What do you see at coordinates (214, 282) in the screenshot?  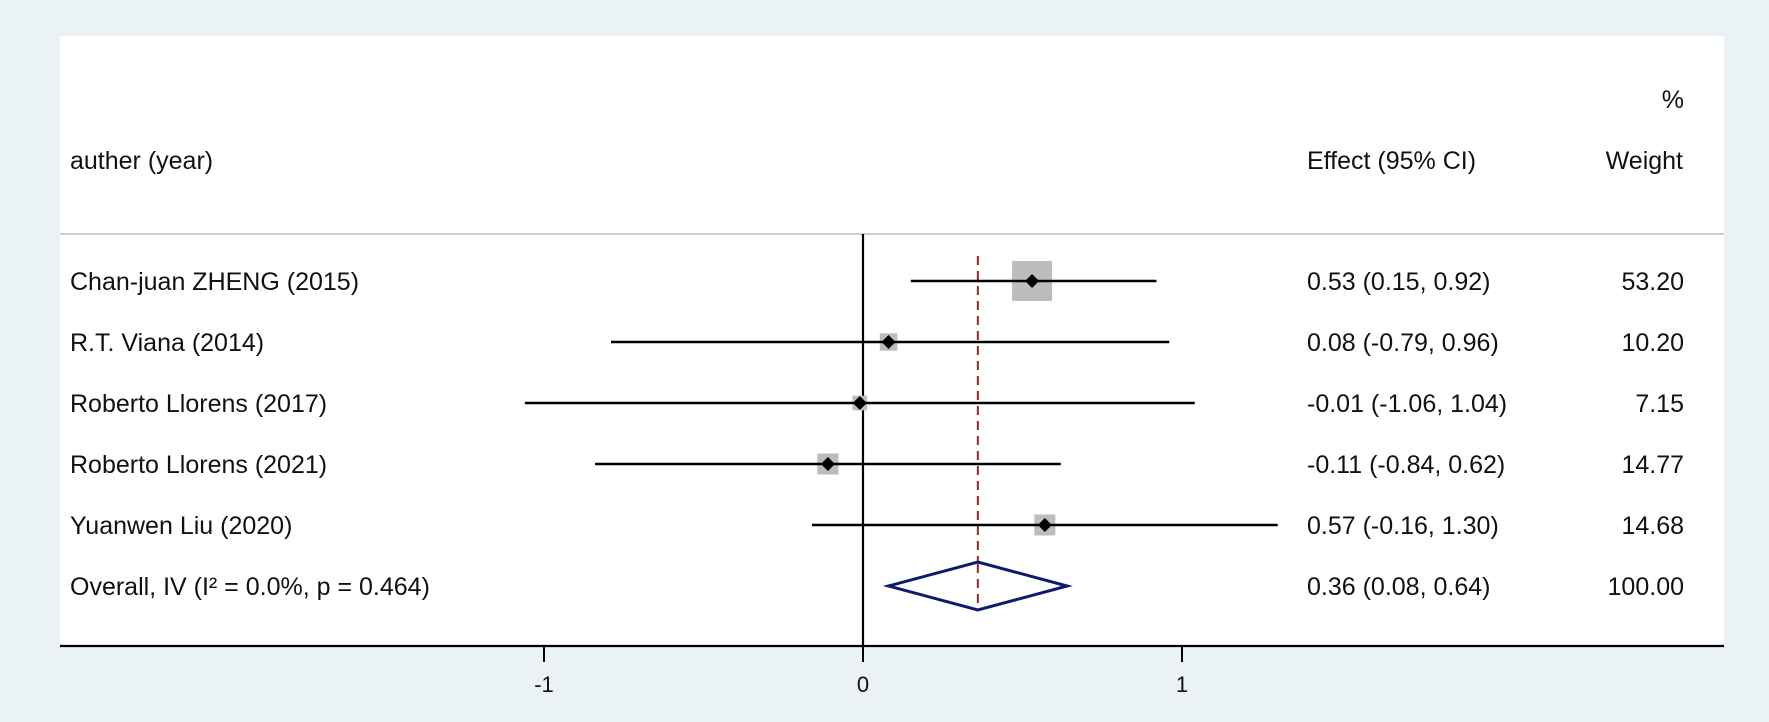 I see `study-label: Chan-juan ZHENG (2015)` at bounding box center [214, 282].